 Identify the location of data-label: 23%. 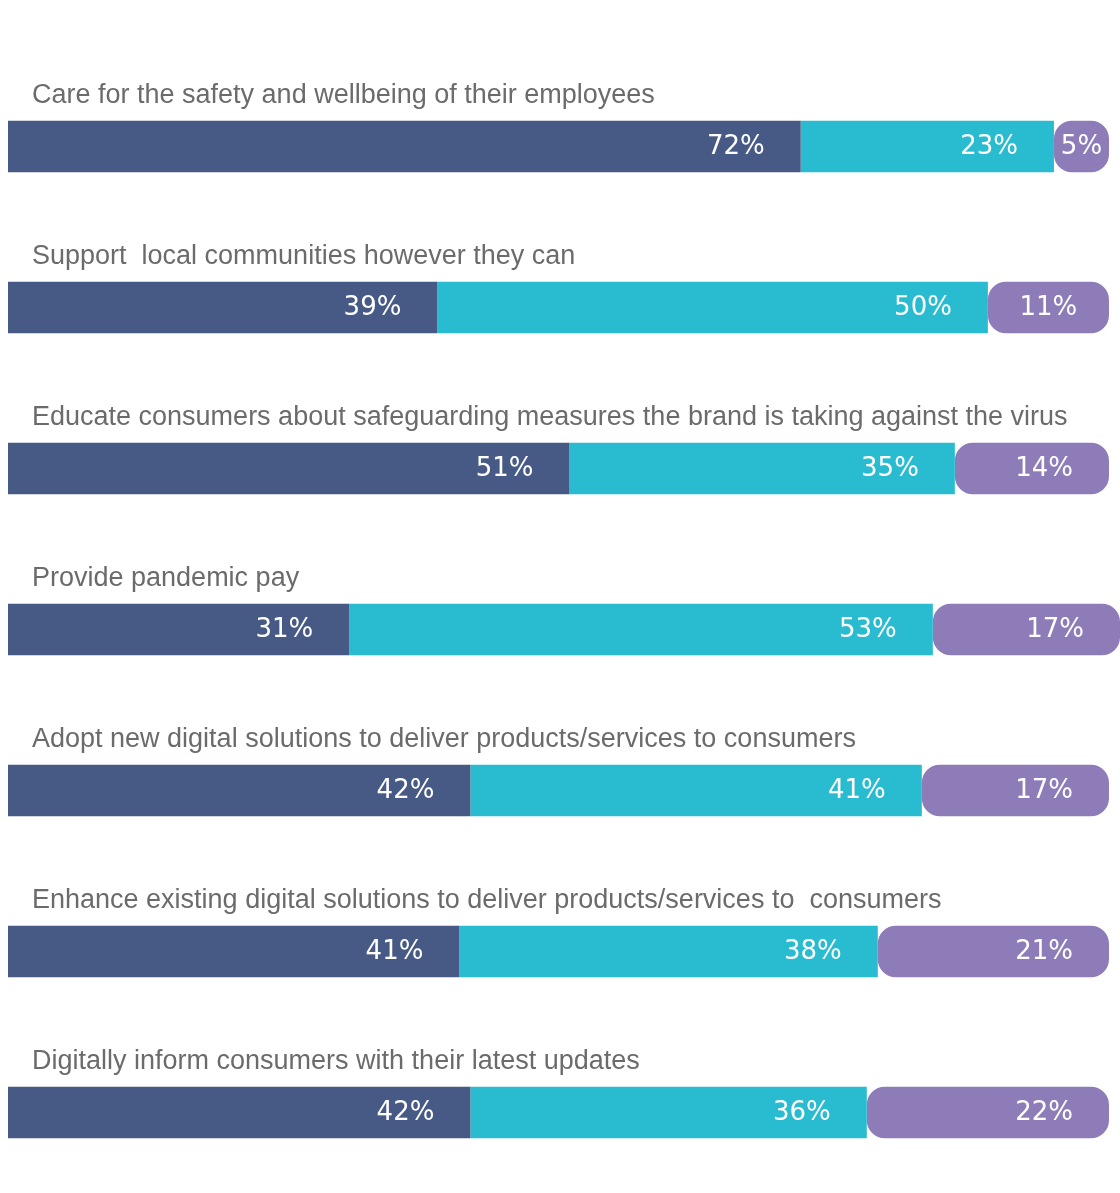
(989, 145).